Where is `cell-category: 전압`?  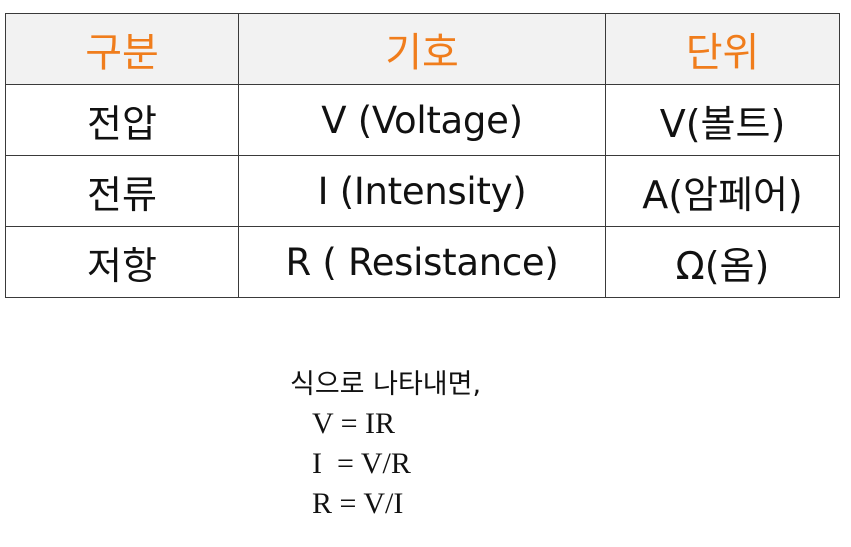 cell-category: 전압 is located at coordinates (122, 120).